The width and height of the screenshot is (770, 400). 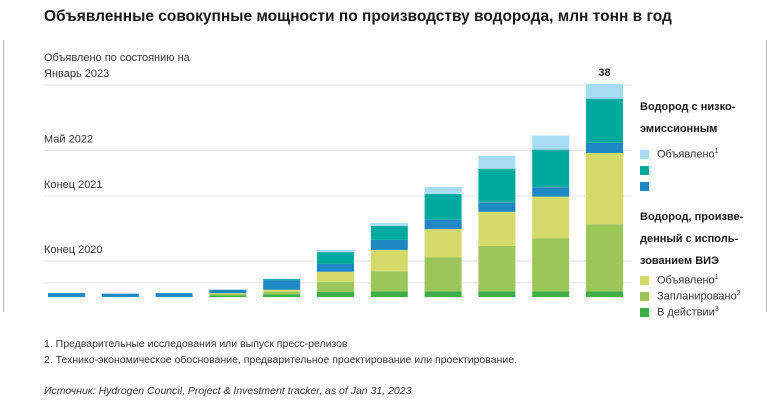 What do you see at coordinates (688, 312) in the screenshot?
I see `legend-label: В действии3` at bounding box center [688, 312].